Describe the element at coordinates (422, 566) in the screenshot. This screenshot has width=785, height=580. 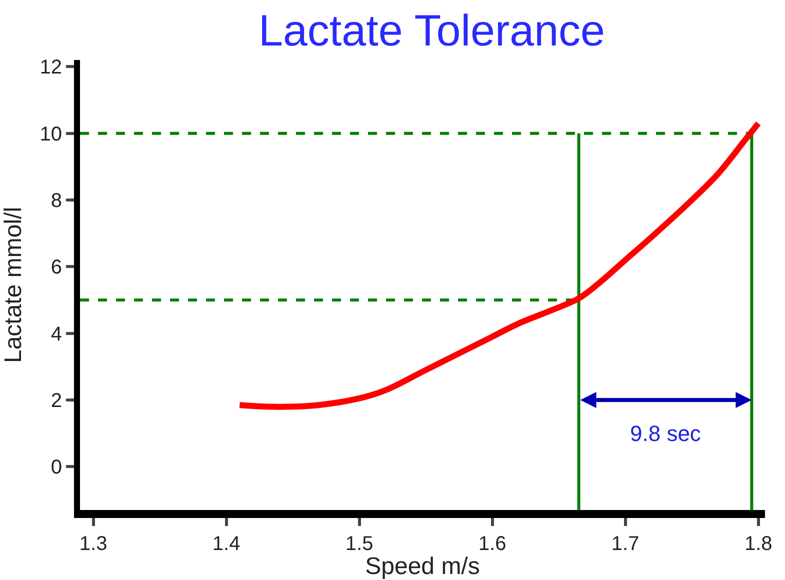
I see `x-axis-title: Speed m/s` at that location.